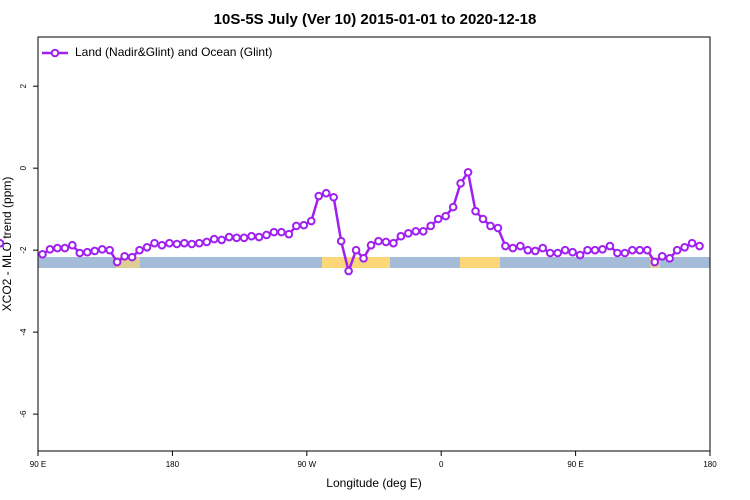 The width and height of the screenshot is (750, 500). What do you see at coordinates (23, 414) in the screenshot?
I see `y-tick-label: -6` at bounding box center [23, 414].